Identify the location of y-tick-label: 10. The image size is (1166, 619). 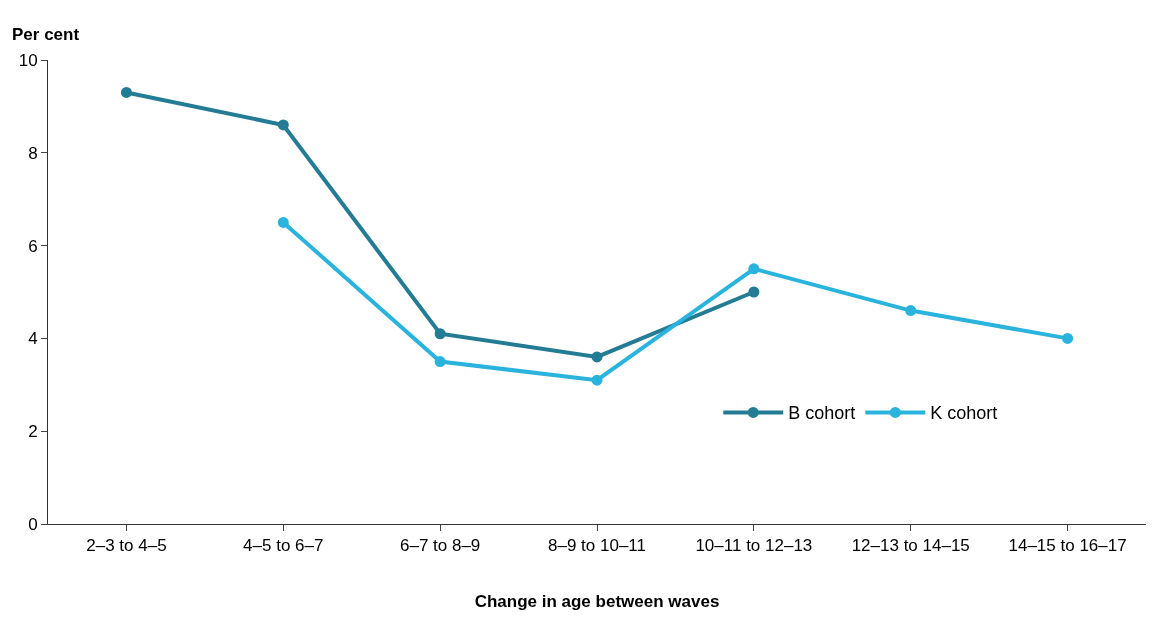
(28, 60).